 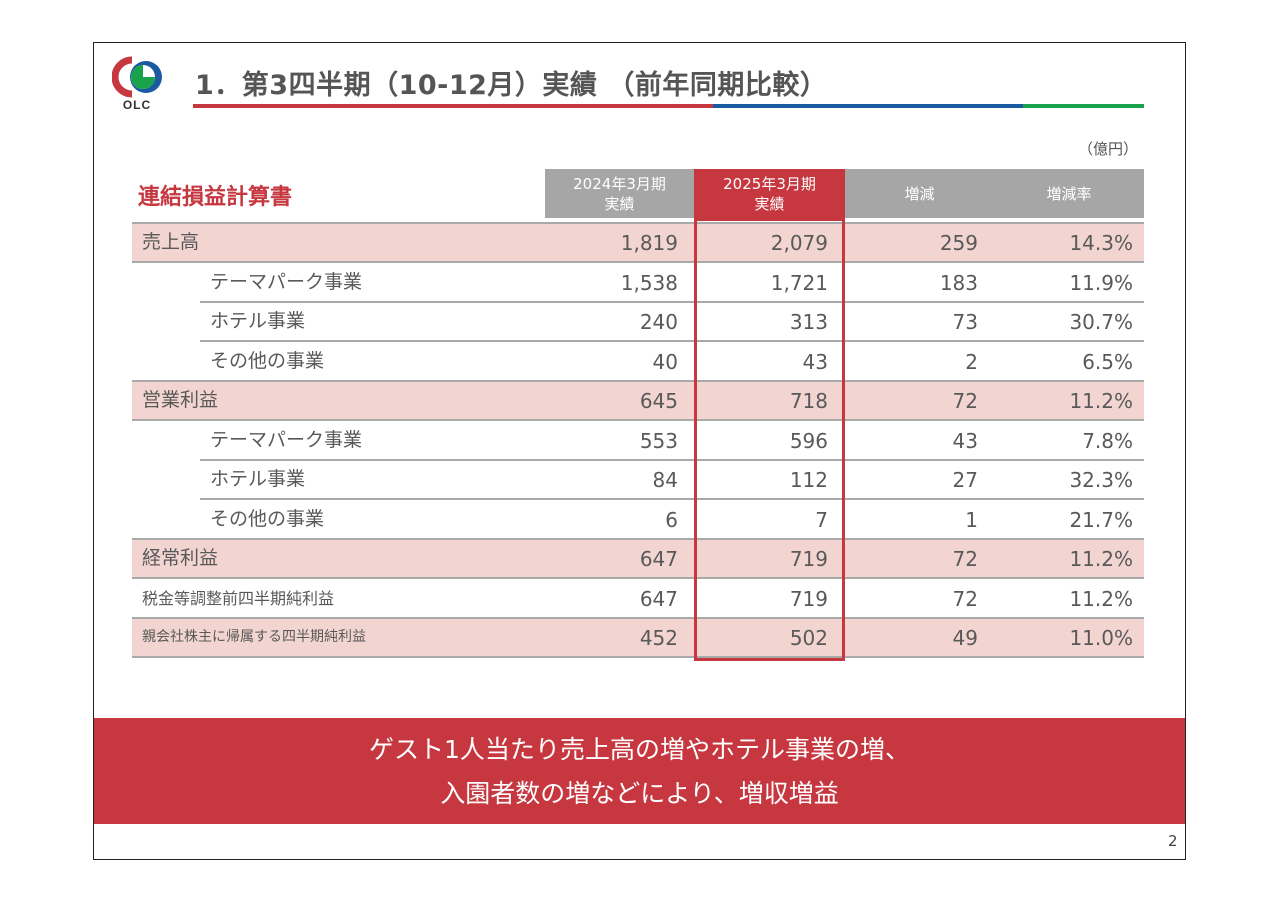 I want to click on table-row-operating-income: 営業利益 645 718 72 11.2%, so click(x=638, y=401).